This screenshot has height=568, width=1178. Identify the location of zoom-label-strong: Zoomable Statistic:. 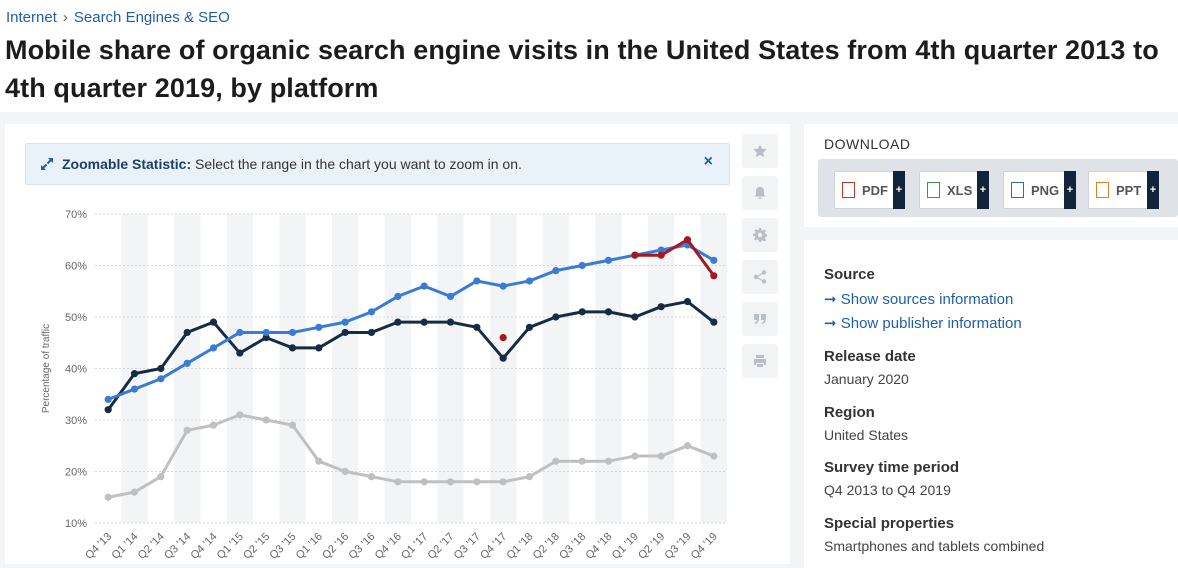
(127, 164).